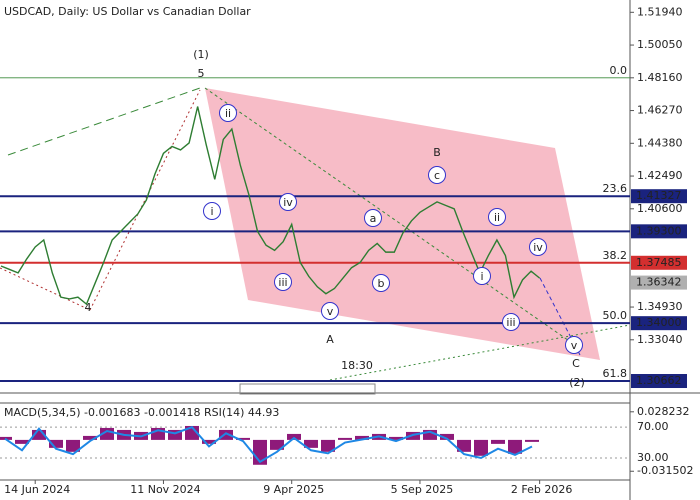  I want to click on level-label: 1.37485, so click(659, 262).